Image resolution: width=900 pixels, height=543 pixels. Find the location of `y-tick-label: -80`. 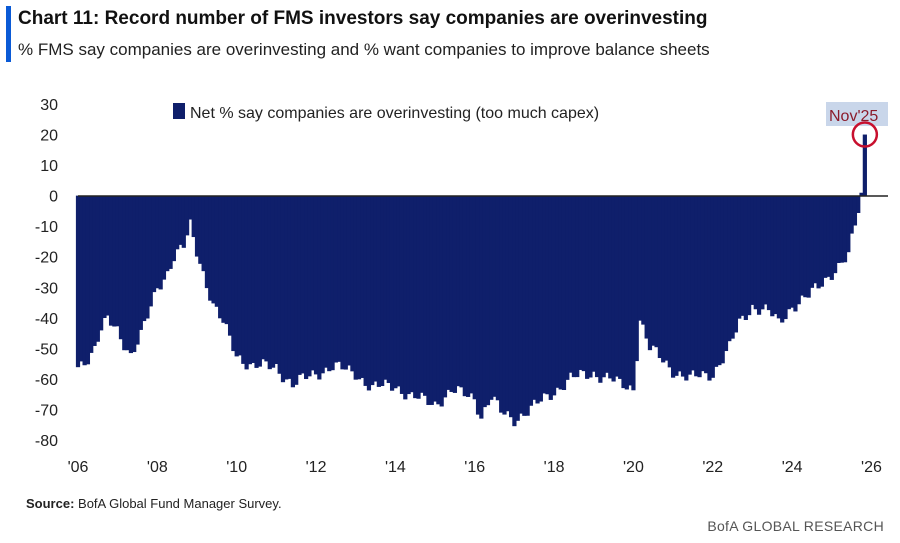

y-tick-label: -80 is located at coordinates (46, 441).